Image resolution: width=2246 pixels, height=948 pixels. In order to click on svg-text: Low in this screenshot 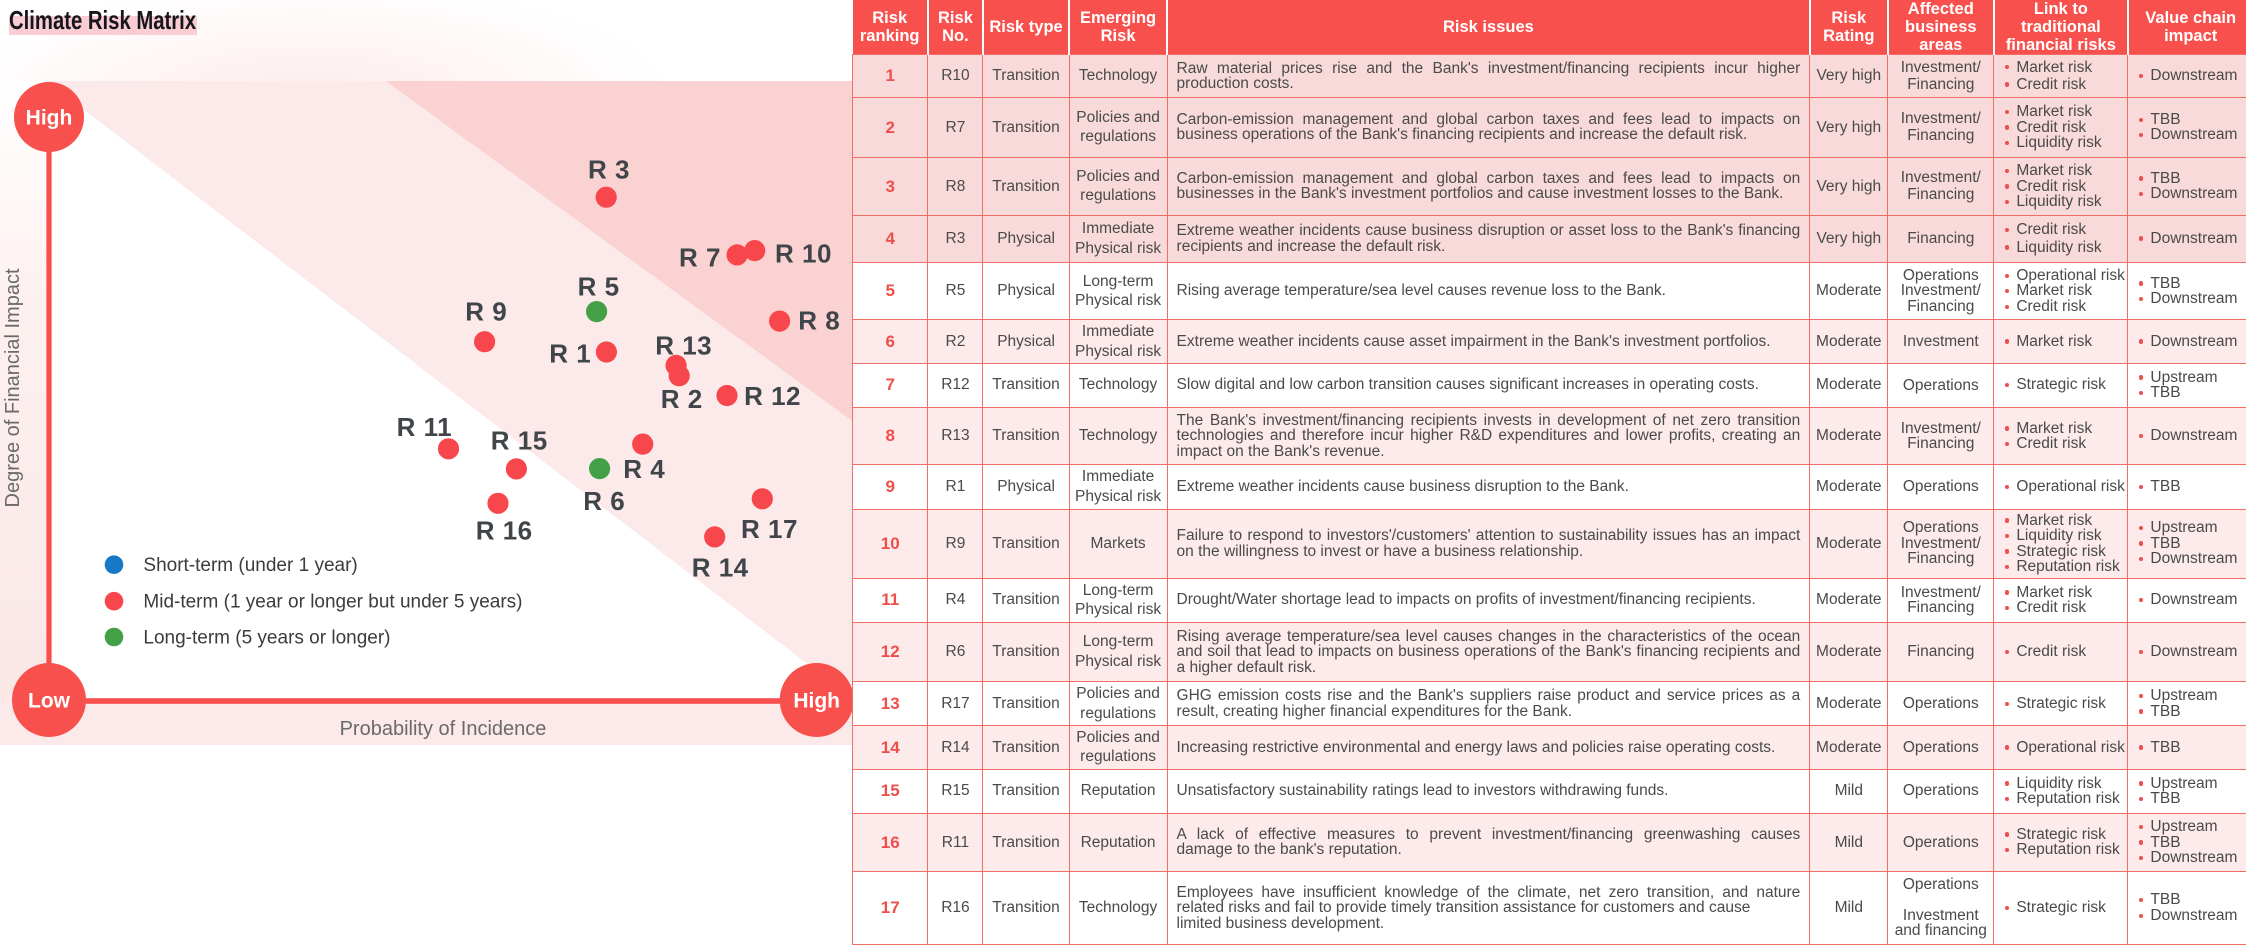, I will do `click(49, 701)`.